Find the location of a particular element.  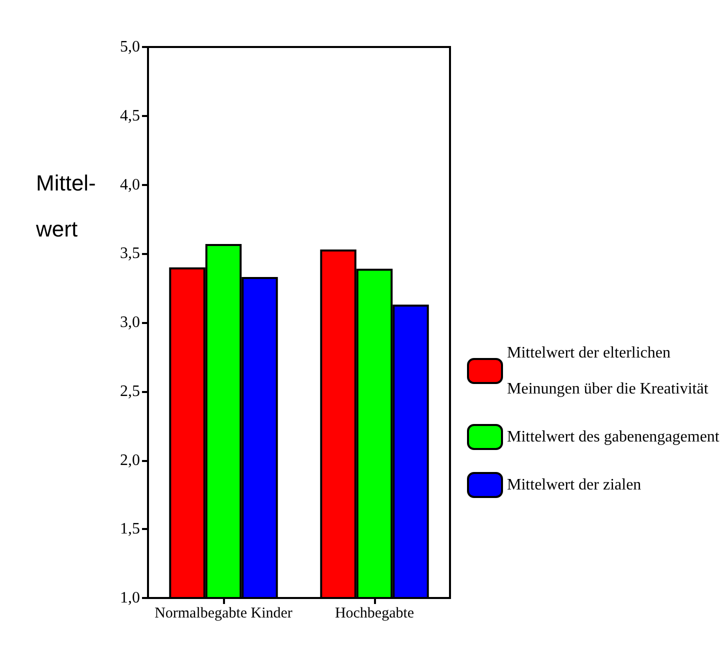

y-tick-label: 4,0 is located at coordinates (130, 185).